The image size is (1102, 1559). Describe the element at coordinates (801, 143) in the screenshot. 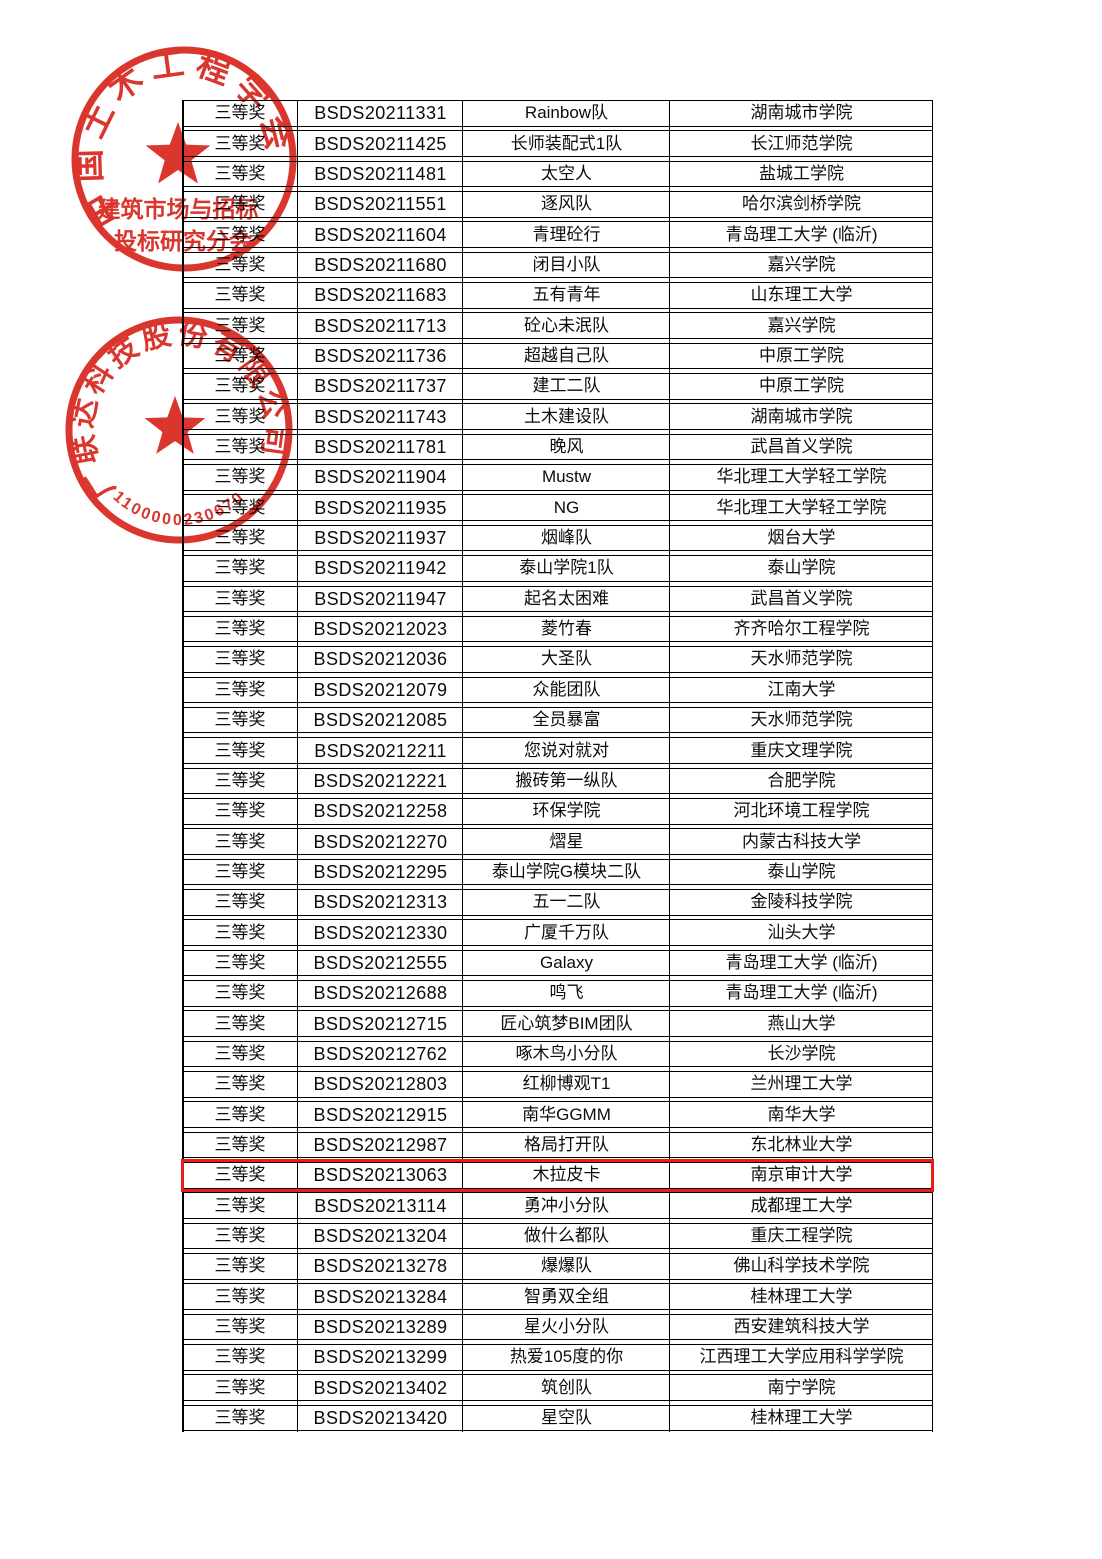

I see `school-cell: 长江师范学院` at that location.